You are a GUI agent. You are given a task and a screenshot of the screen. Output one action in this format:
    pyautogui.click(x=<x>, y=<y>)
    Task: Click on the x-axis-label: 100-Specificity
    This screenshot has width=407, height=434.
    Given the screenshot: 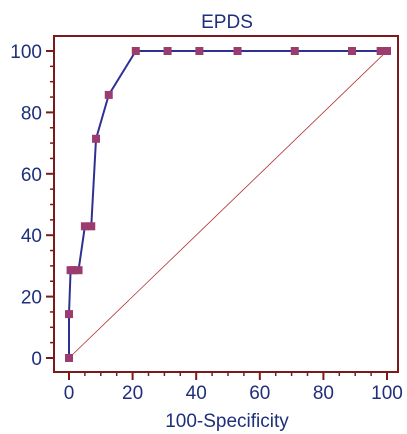 What is the action you would take?
    pyautogui.click(x=227, y=421)
    